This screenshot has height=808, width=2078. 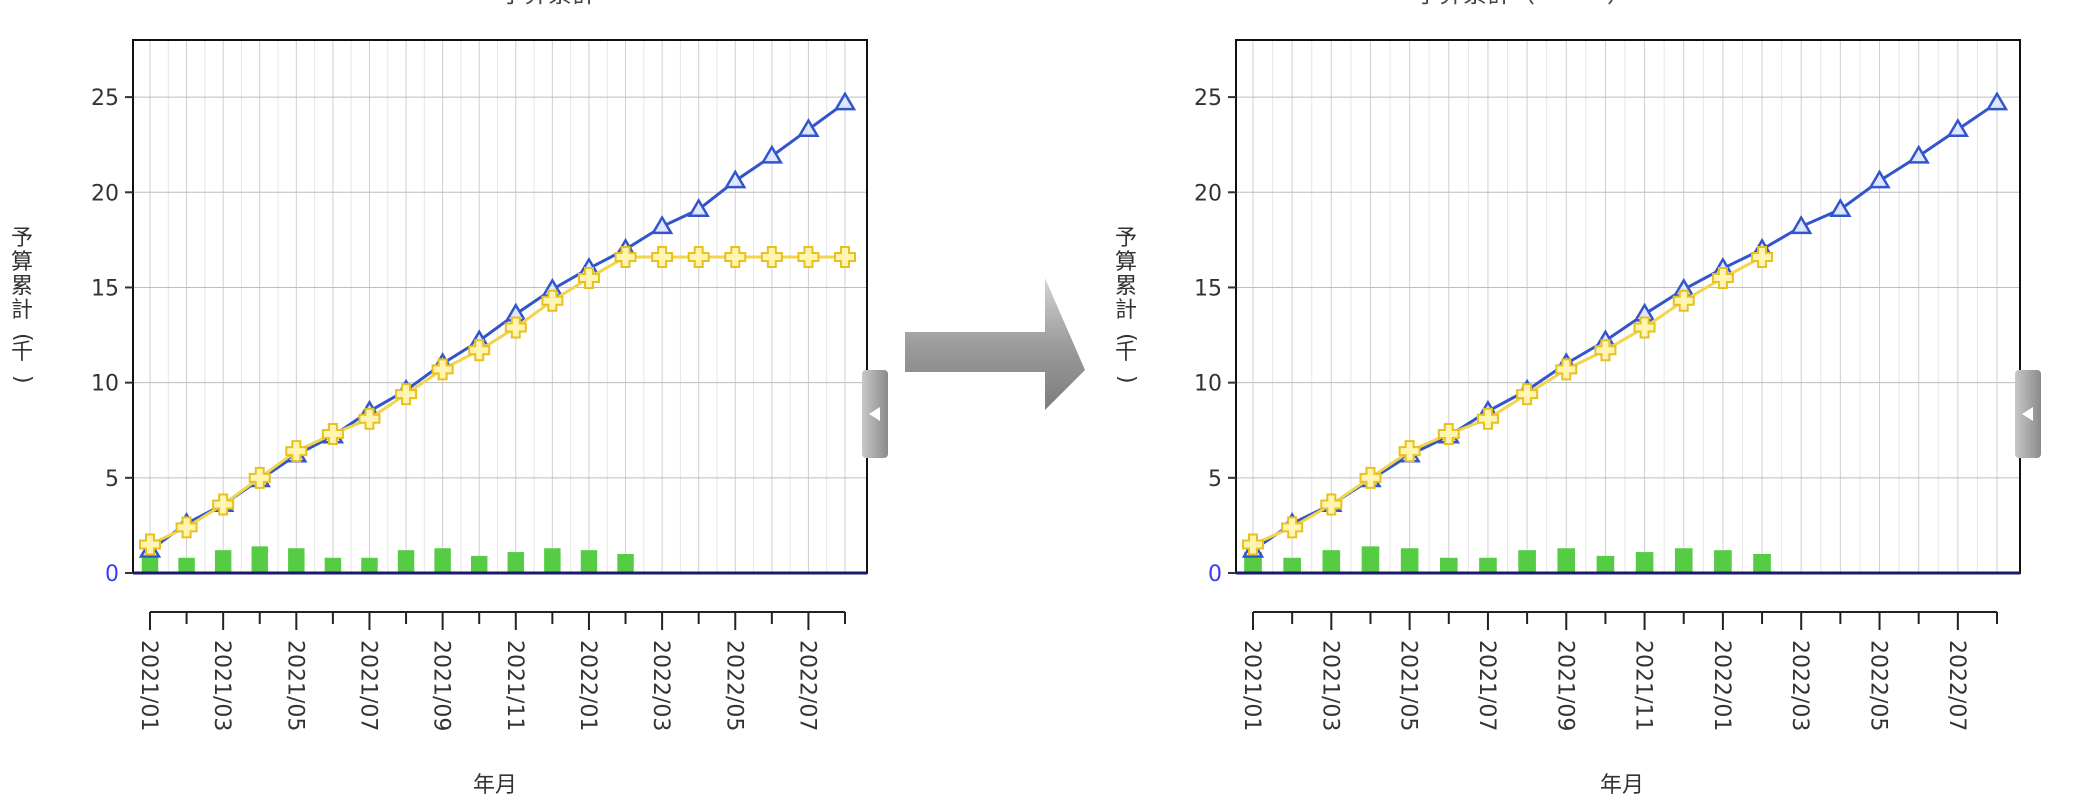 I want to click on bar-series, so click(x=1507, y=559).